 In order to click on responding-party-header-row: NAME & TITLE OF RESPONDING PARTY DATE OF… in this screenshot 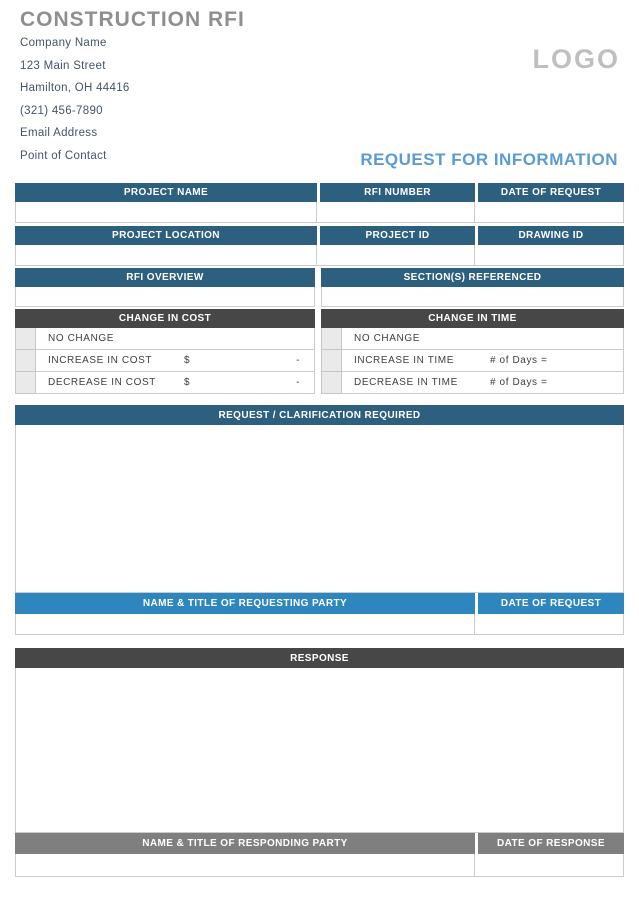, I will do `click(319, 843)`.